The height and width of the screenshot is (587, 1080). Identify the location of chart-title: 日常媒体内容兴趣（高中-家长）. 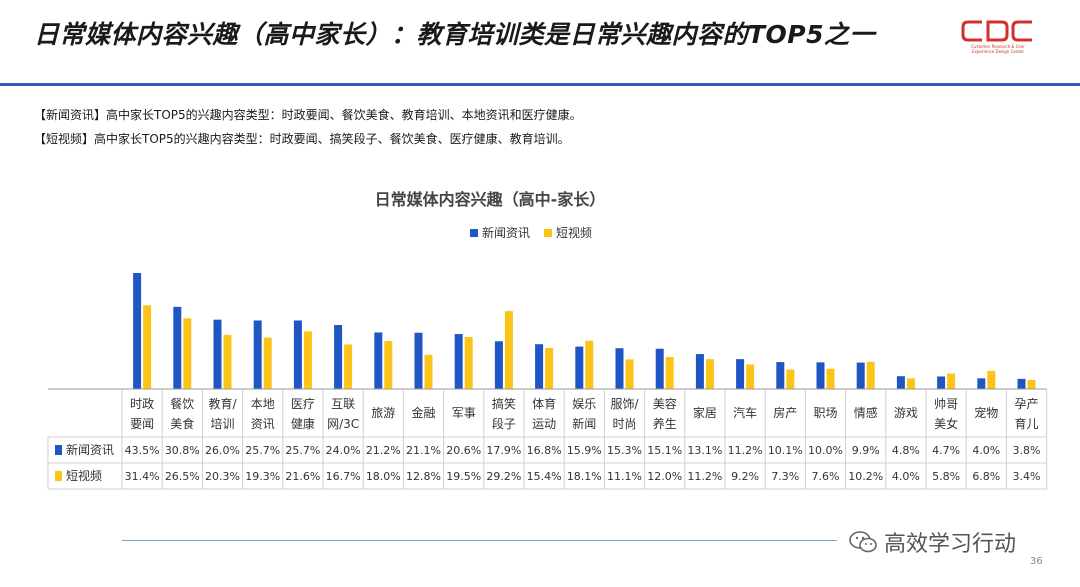
(490, 199).